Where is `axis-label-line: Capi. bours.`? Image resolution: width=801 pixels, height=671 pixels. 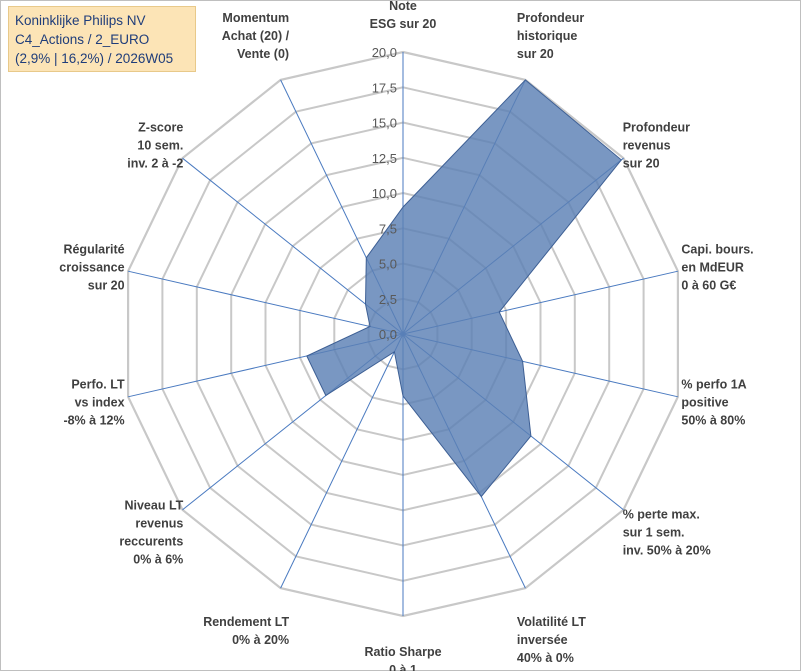
axis-label-line: Capi. bours. is located at coordinates (717, 249).